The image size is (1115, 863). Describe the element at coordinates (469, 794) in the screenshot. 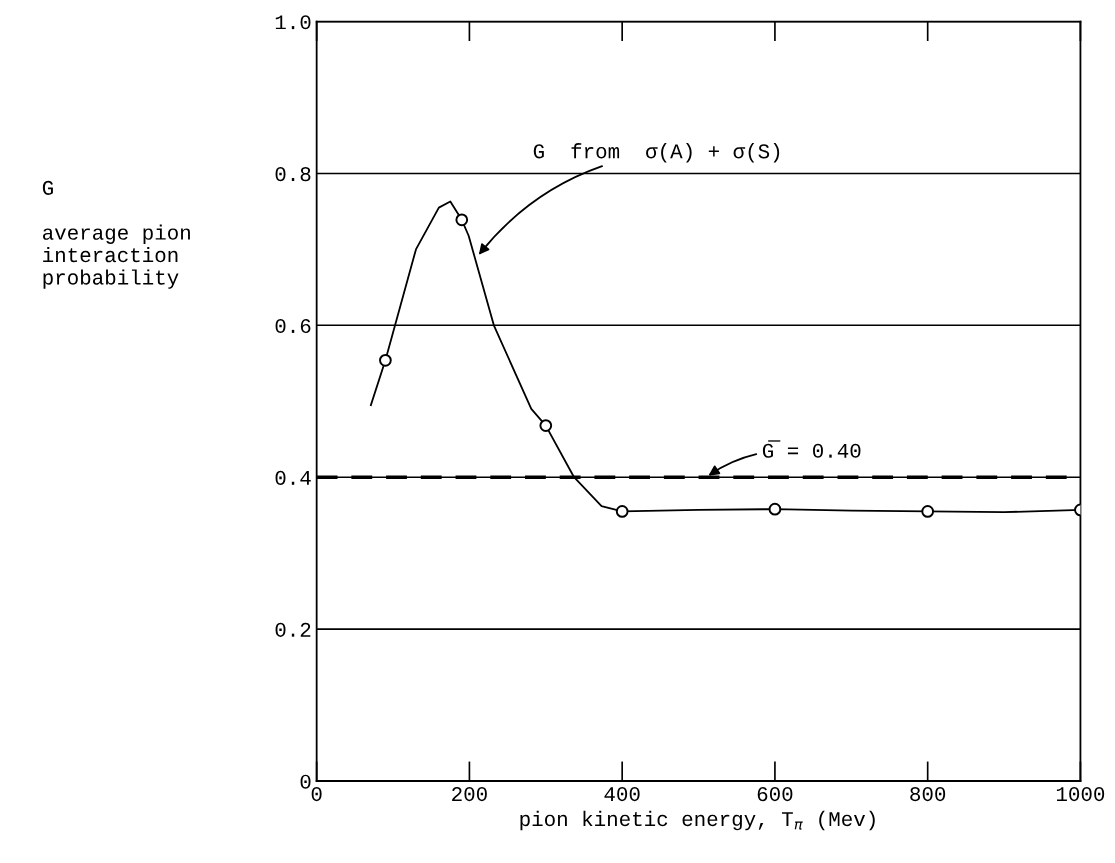

I see `x-tick-label: 200` at that location.